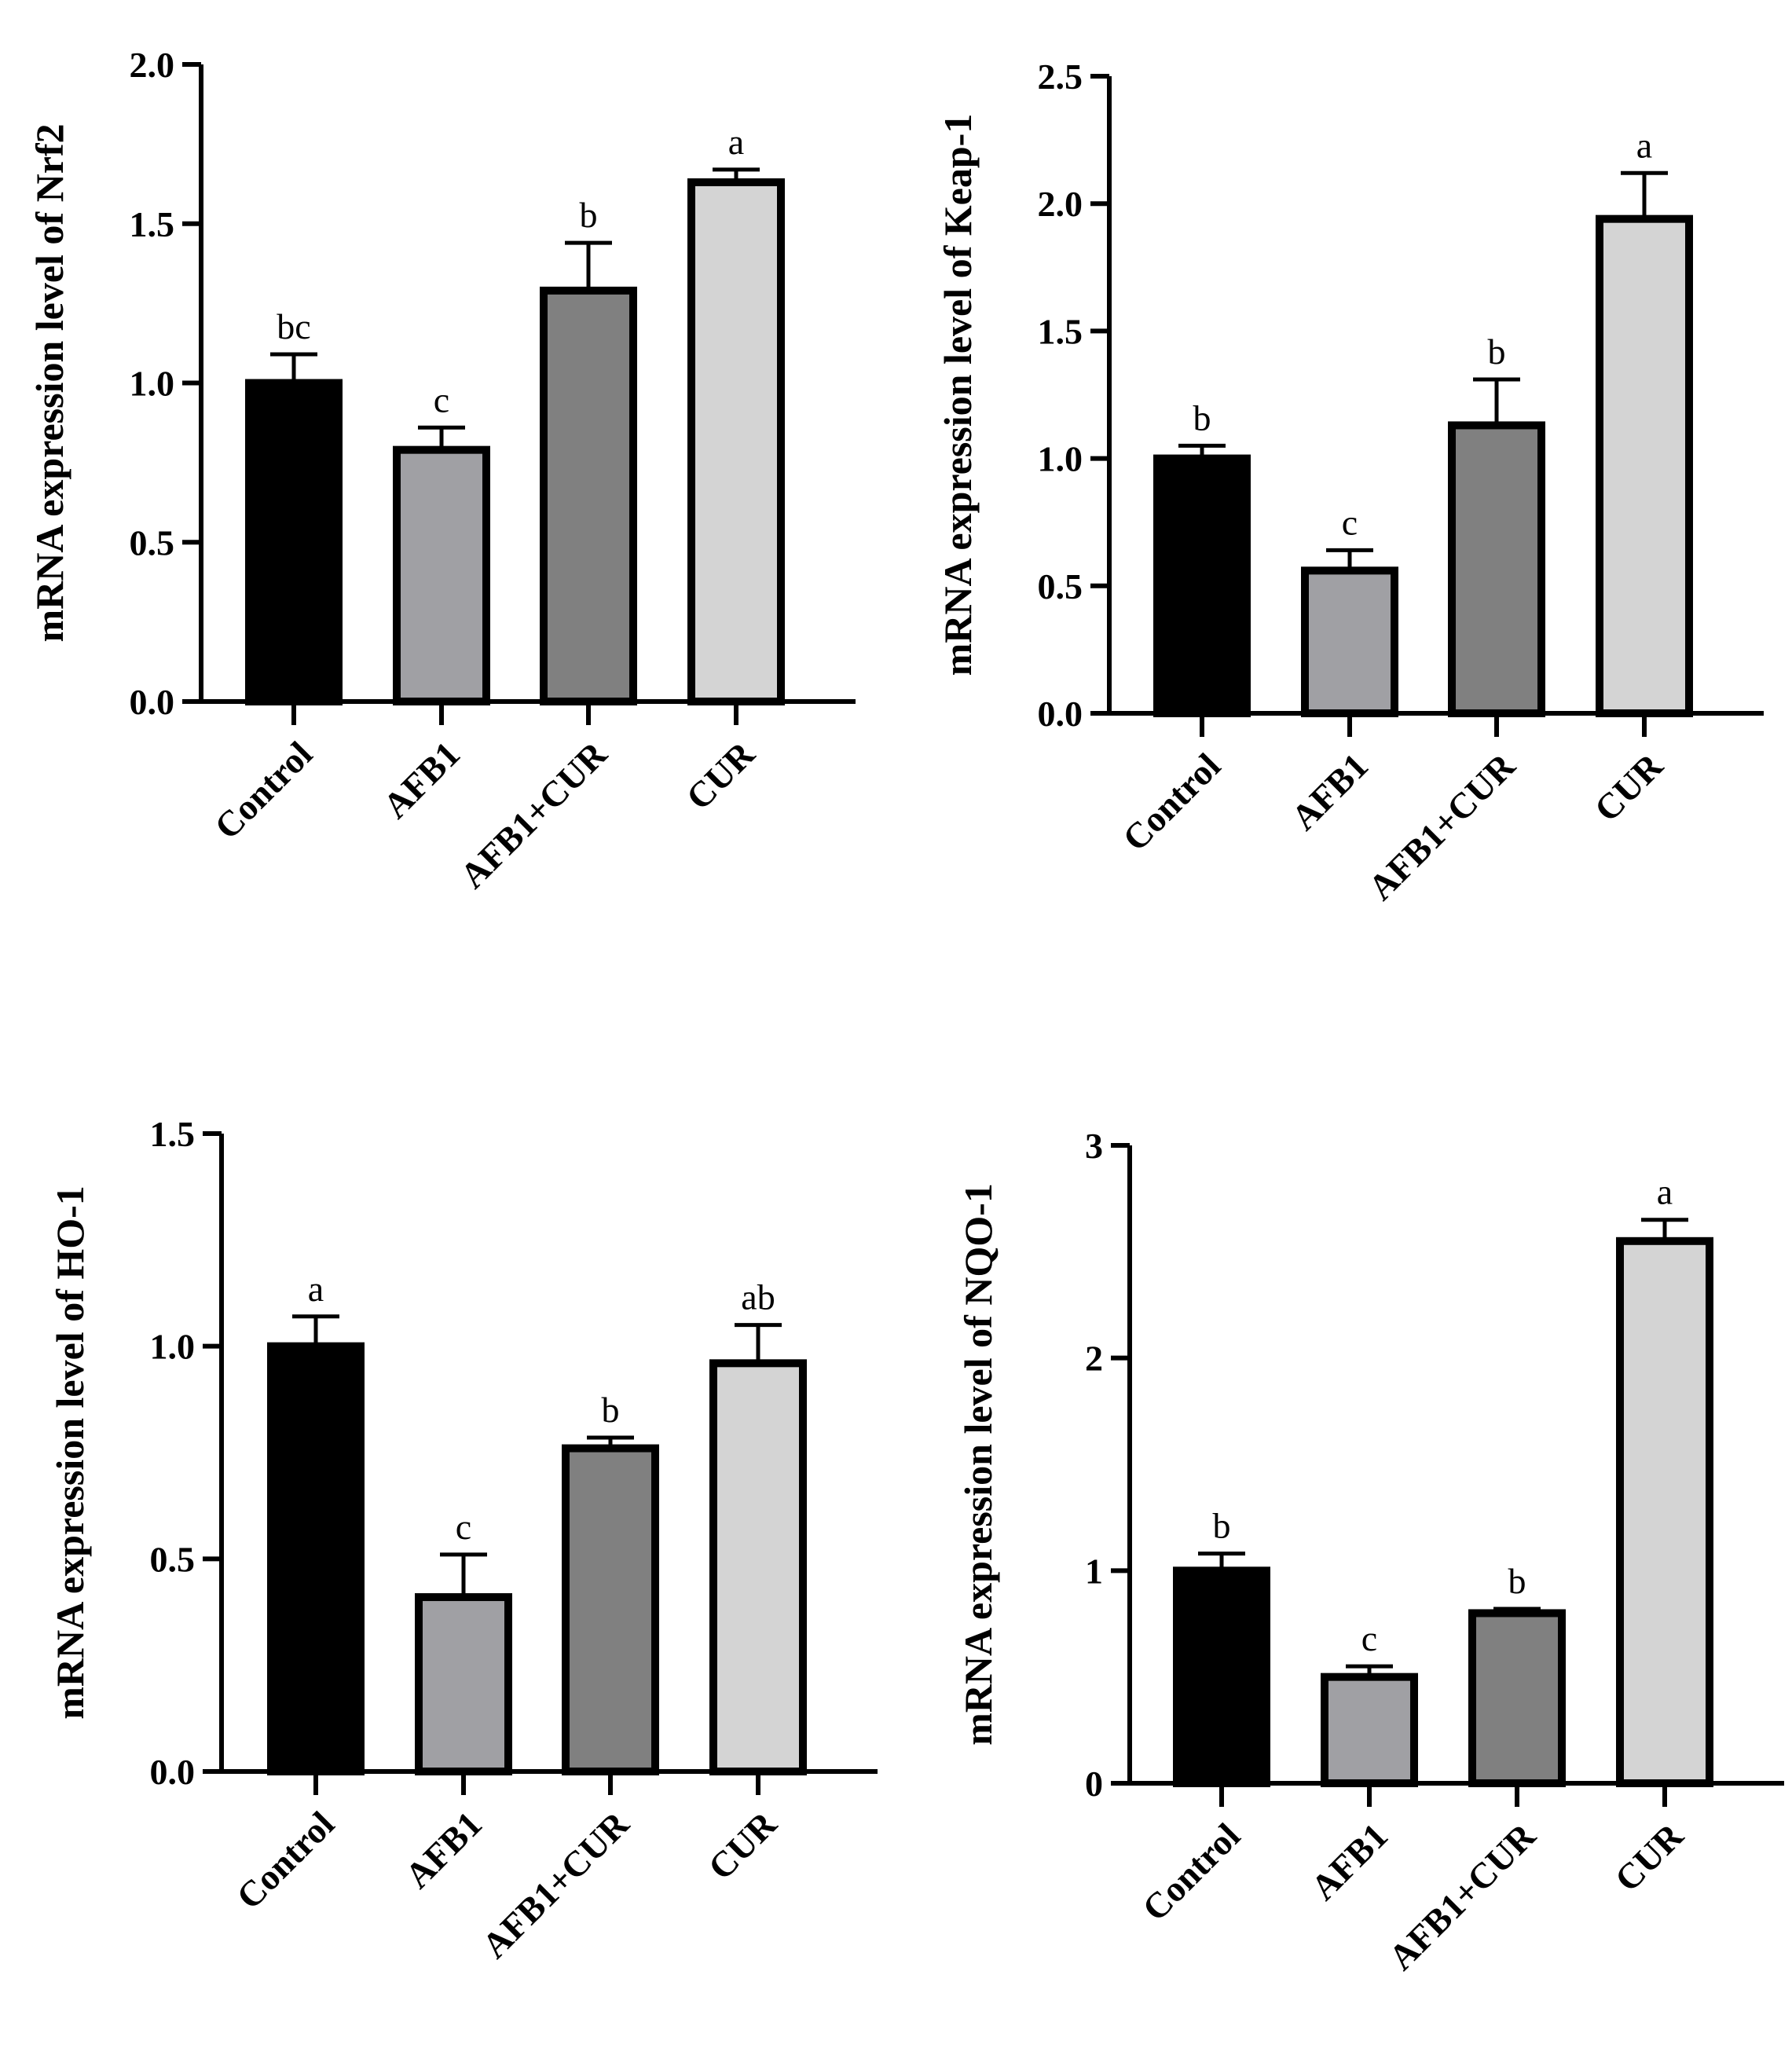 The height and width of the screenshot is (2059, 1792). What do you see at coordinates (443, 1850) in the screenshot?
I see `x-tick-label-ho1-1: AFB1` at bounding box center [443, 1850].